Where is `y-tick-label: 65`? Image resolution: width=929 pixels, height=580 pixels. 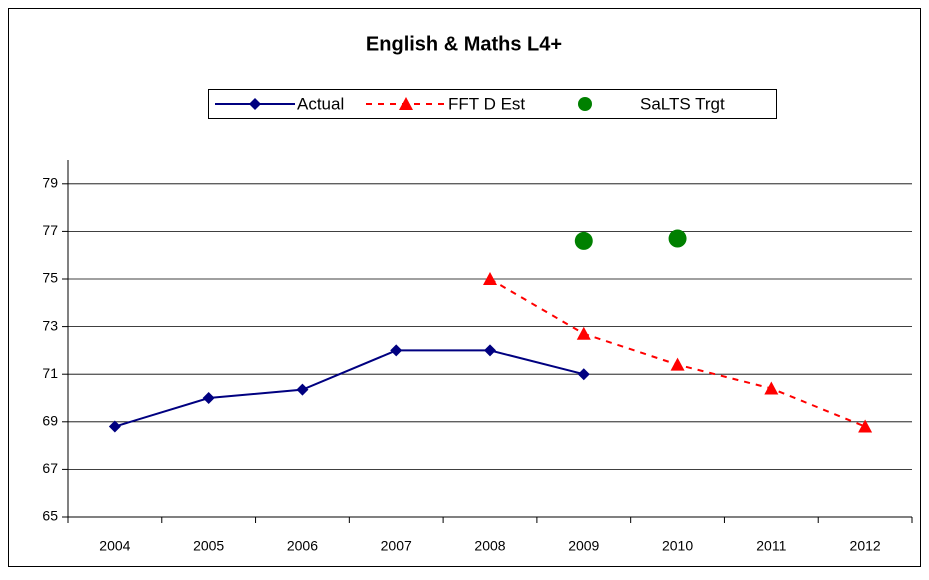 y-tick-label: 65 is located at coordinates (50, 516).